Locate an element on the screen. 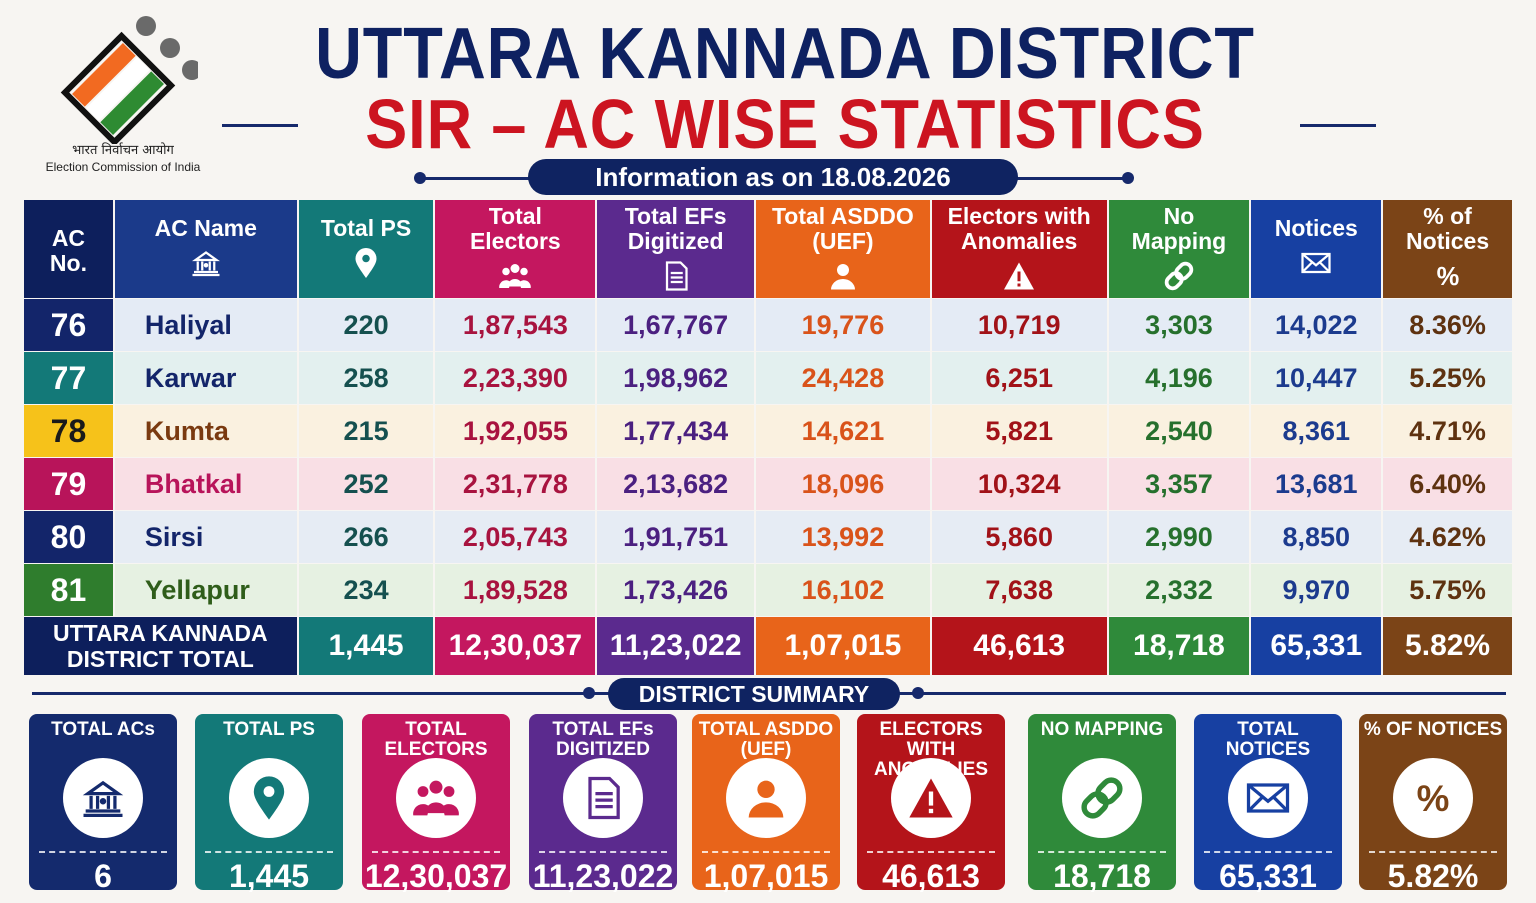 The image size is (1536, 903). ac-no-cell: 78 is located at coordinates (68, 431).